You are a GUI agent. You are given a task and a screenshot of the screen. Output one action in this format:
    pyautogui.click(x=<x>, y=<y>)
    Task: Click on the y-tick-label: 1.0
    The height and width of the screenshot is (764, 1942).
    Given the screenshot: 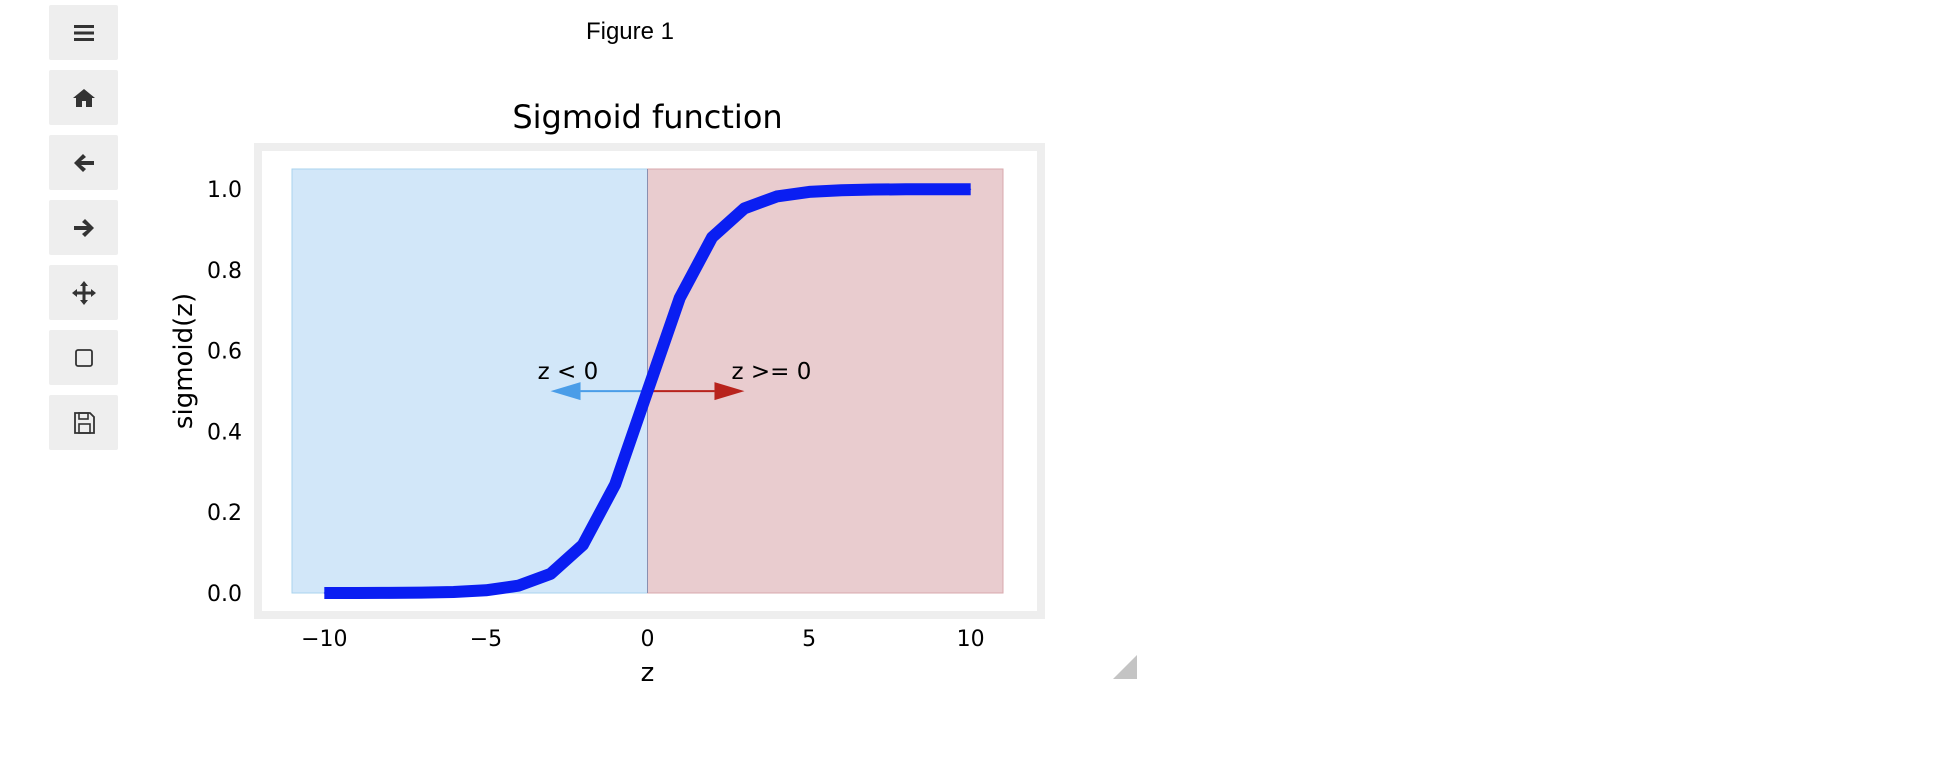 What is the action you would take?
    pyautogui.click(x=224, y=190)
    